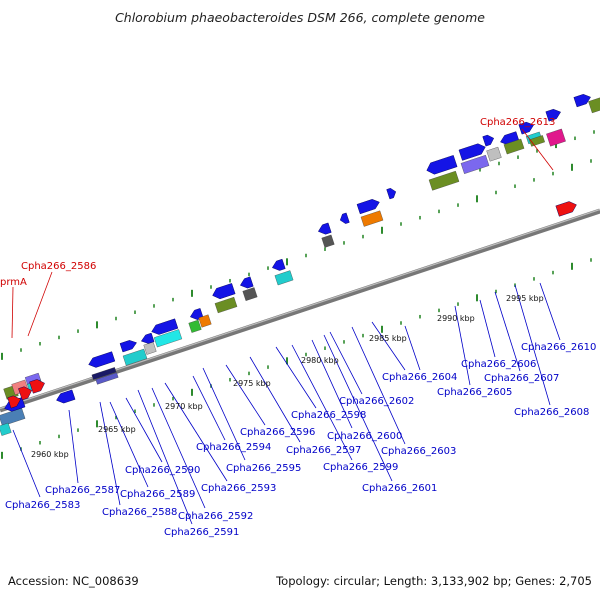 This screenshot has width=600, height=600. I want to click on gene-label: Cpha266_2583, so click(42, 505).